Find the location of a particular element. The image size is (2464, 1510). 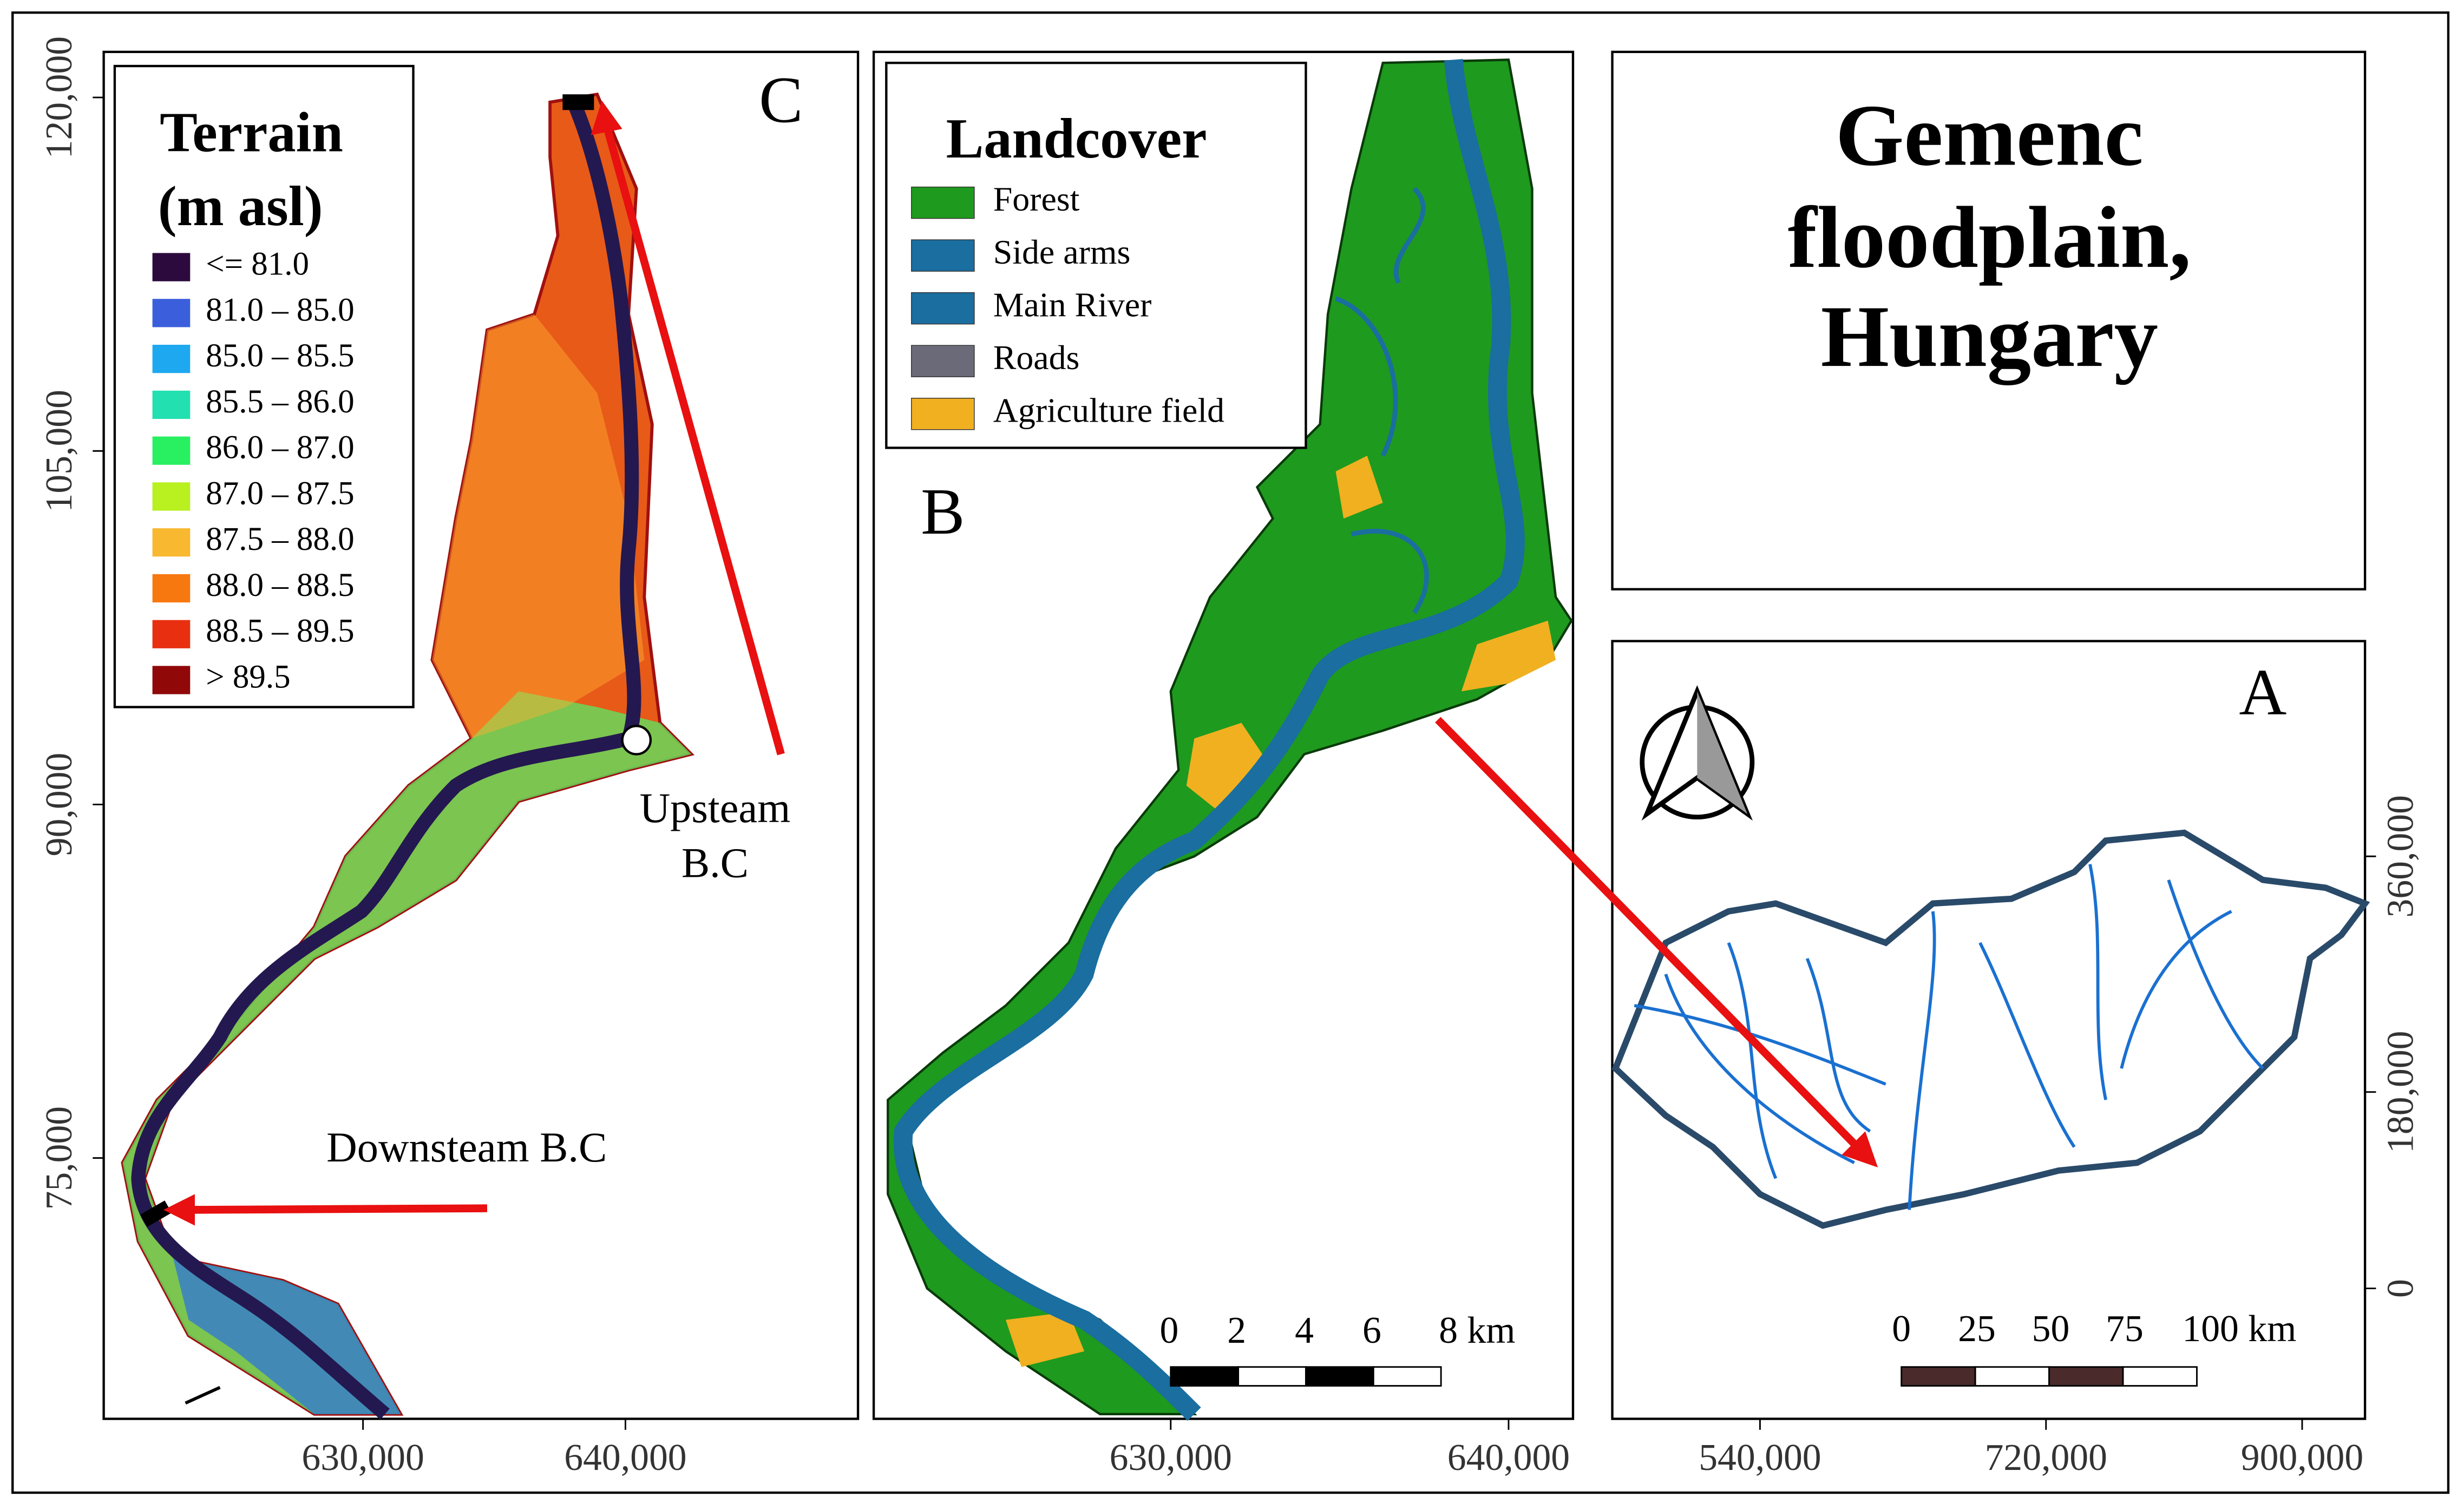

title: floodplain, is located at coordinates (1989, 237).